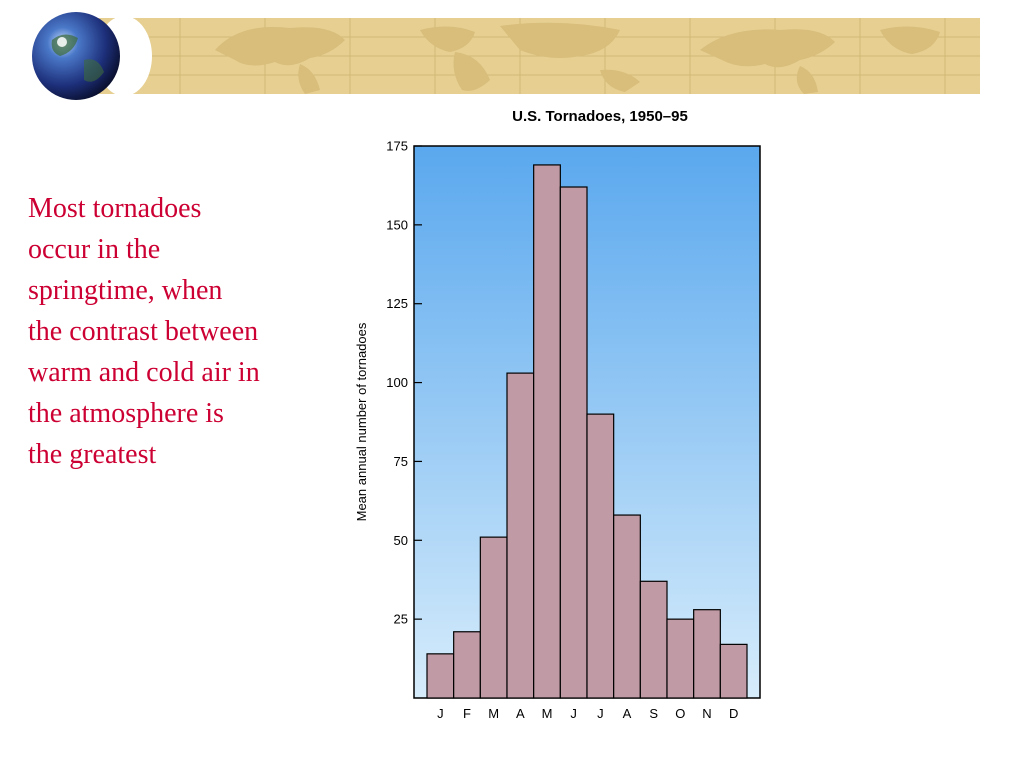  What do you see at coordinates (653, 713) in the screenshot?
I see `x-tick-label: S` at bounding box center [653, 713].